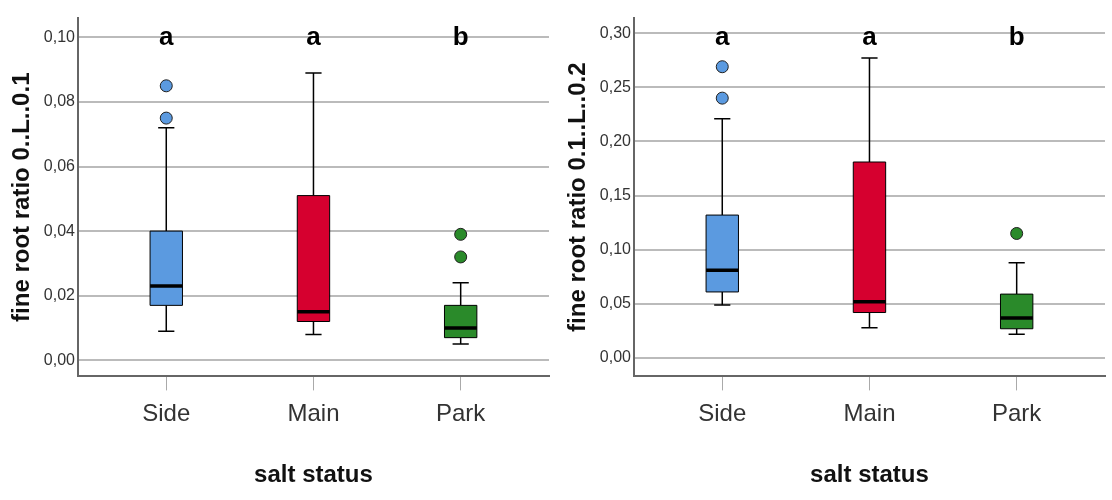 This screenshot has width=1112, height=500. I want to click on y-tick-label: 0,25, so click(615, 86).